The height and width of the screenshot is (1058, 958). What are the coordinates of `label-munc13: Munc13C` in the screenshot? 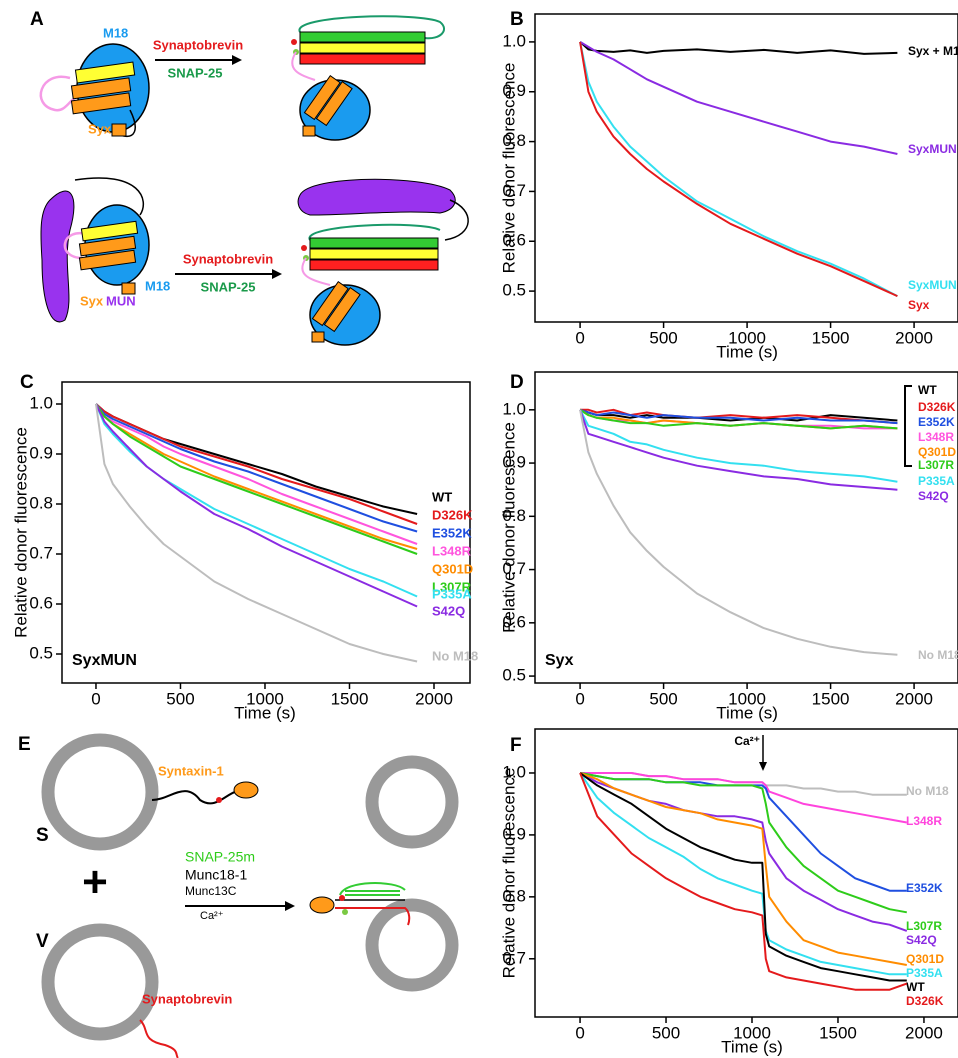 It's located at (211, 891).